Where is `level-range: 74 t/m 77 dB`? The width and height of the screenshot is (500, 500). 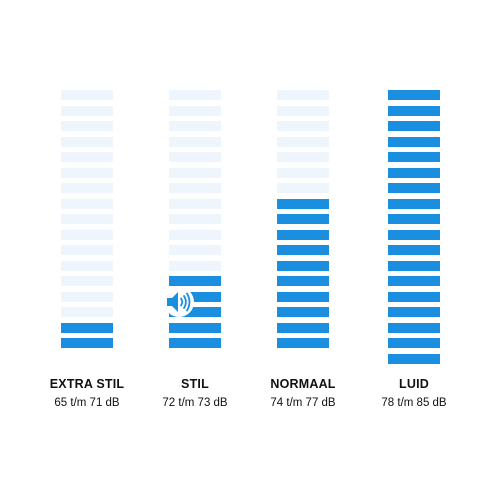 level-range: 74 t/m 77 dB is located at coordinates (303, 403).